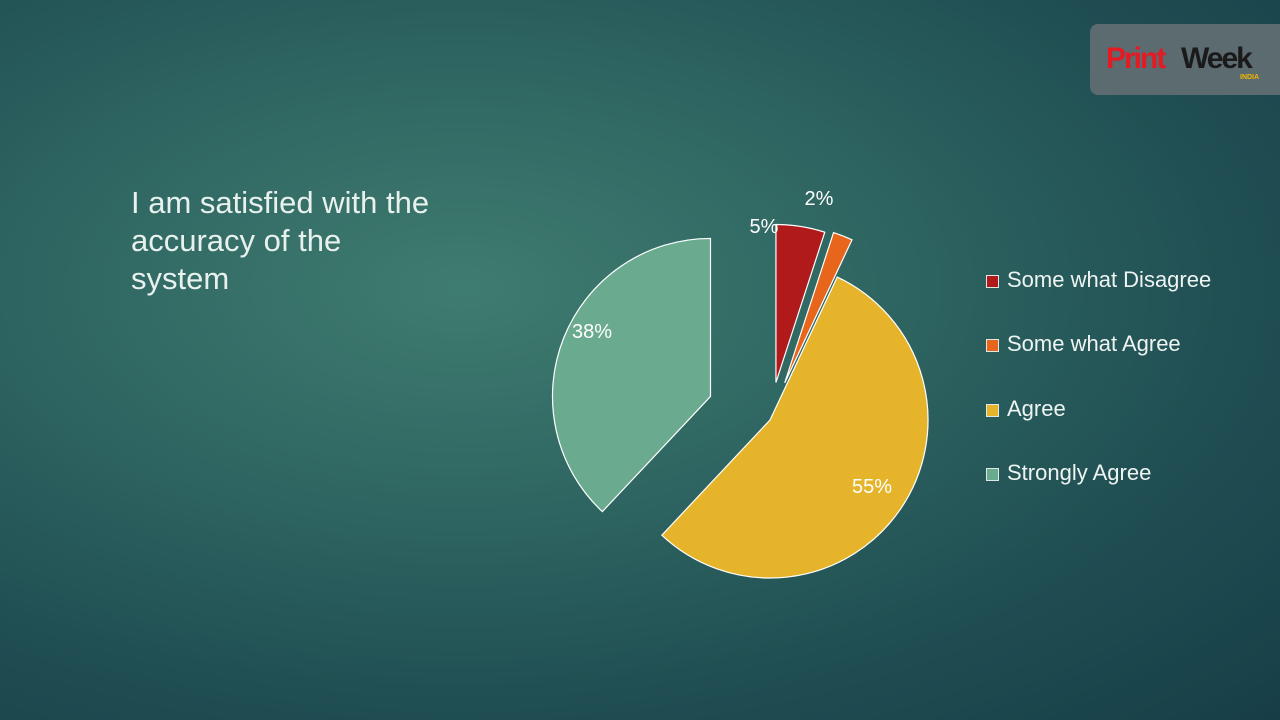 The height and width of the screenshot is (720, 1280). Describe the element at coordinates (819, 199) in the screenshot. I see `data-label-some-what-agree: 2%` at that location.